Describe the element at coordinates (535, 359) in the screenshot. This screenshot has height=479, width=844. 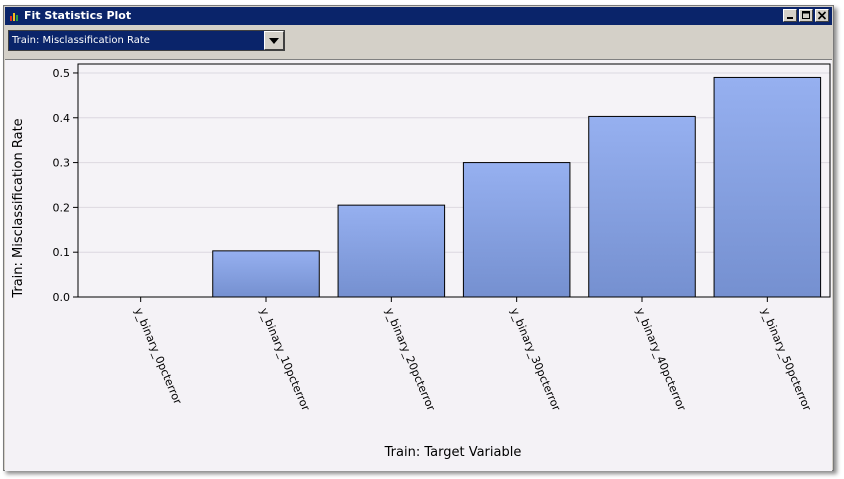
I see `x-tick-label: y_binary_30pcterror` at that location.